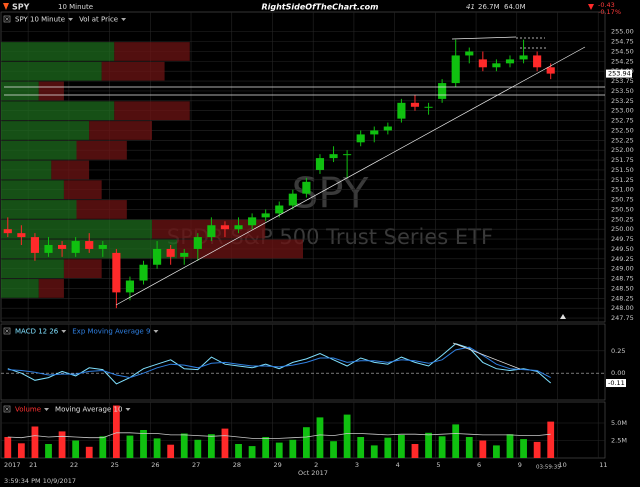  Describe the element at coordinates (37, 332) in the screenshot. I see `legend-label: MACD 12 26` at that location.